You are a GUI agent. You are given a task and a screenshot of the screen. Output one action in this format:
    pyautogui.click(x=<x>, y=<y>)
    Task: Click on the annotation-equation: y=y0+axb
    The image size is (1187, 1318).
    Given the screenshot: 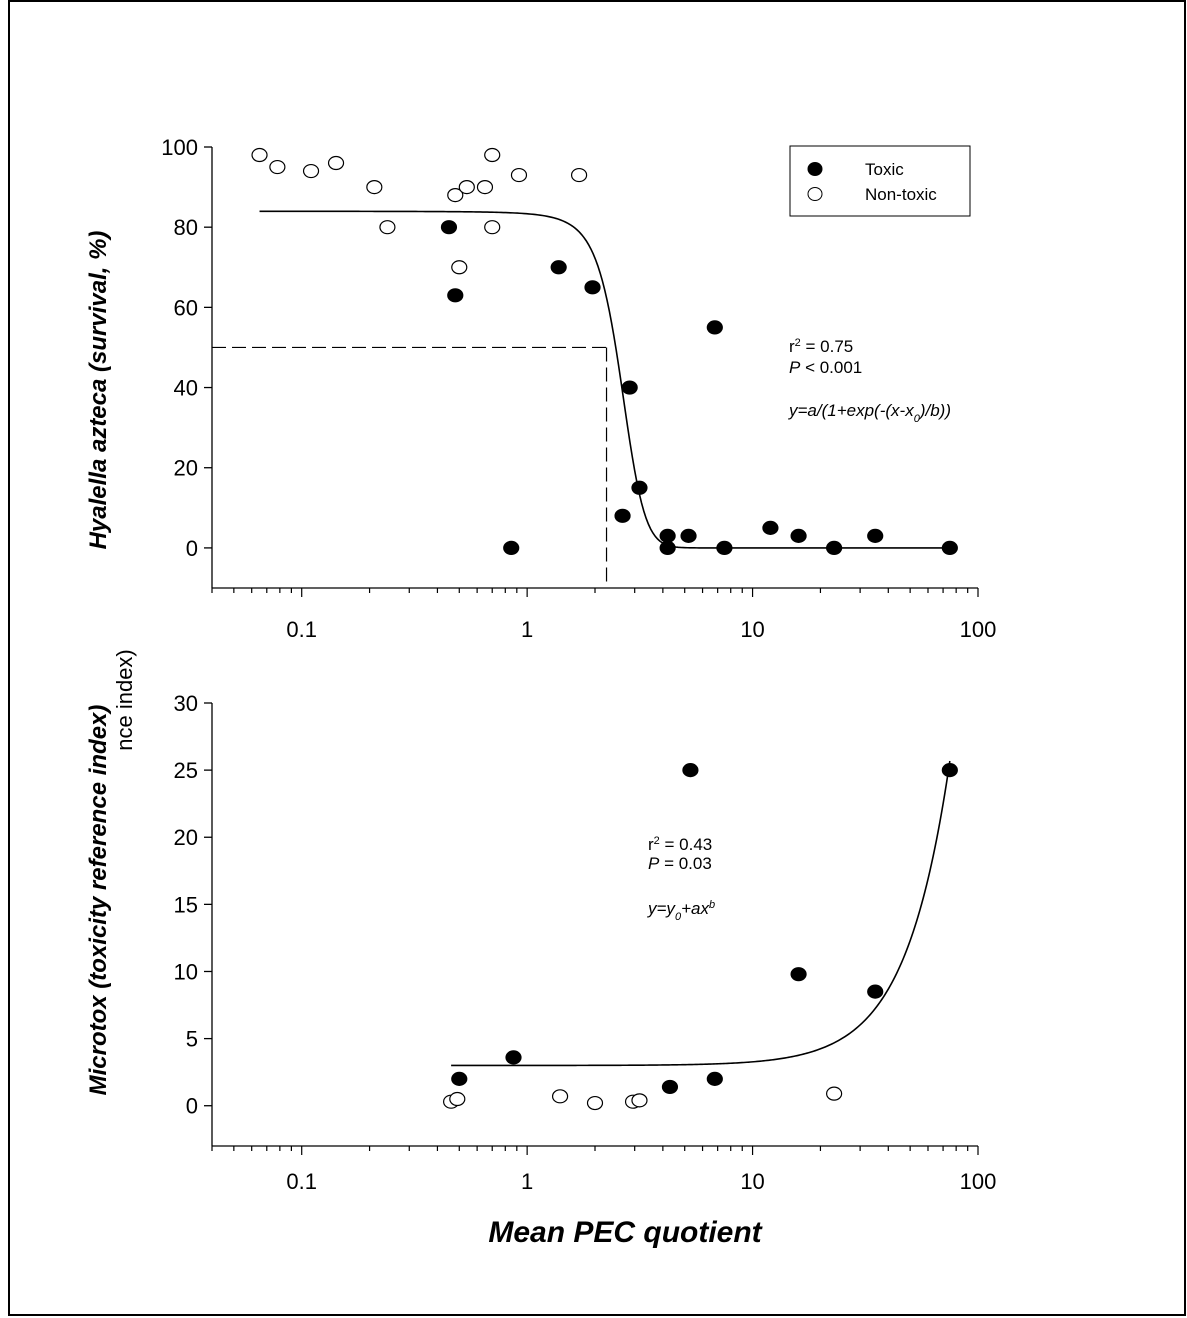 What is the action you would take?
    pyautogui.click(x=681, y=911)
    